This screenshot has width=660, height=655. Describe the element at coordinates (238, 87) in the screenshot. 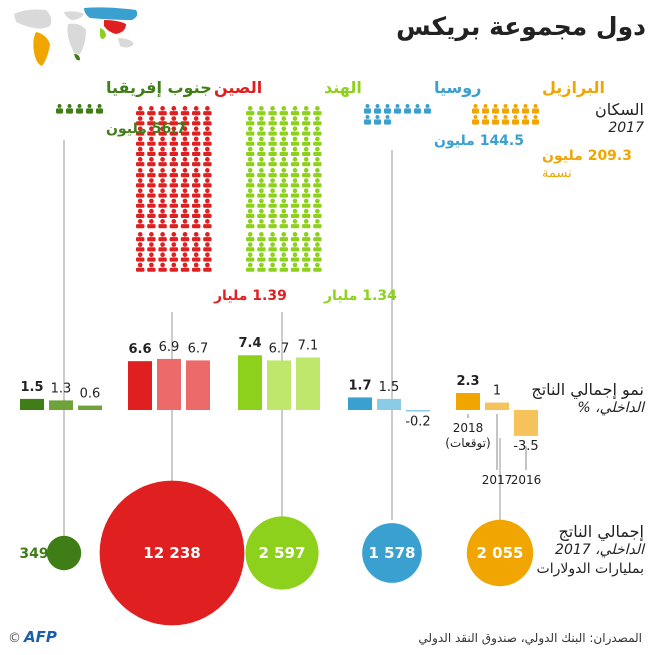

I see `country-name-china: الصين` at that location.